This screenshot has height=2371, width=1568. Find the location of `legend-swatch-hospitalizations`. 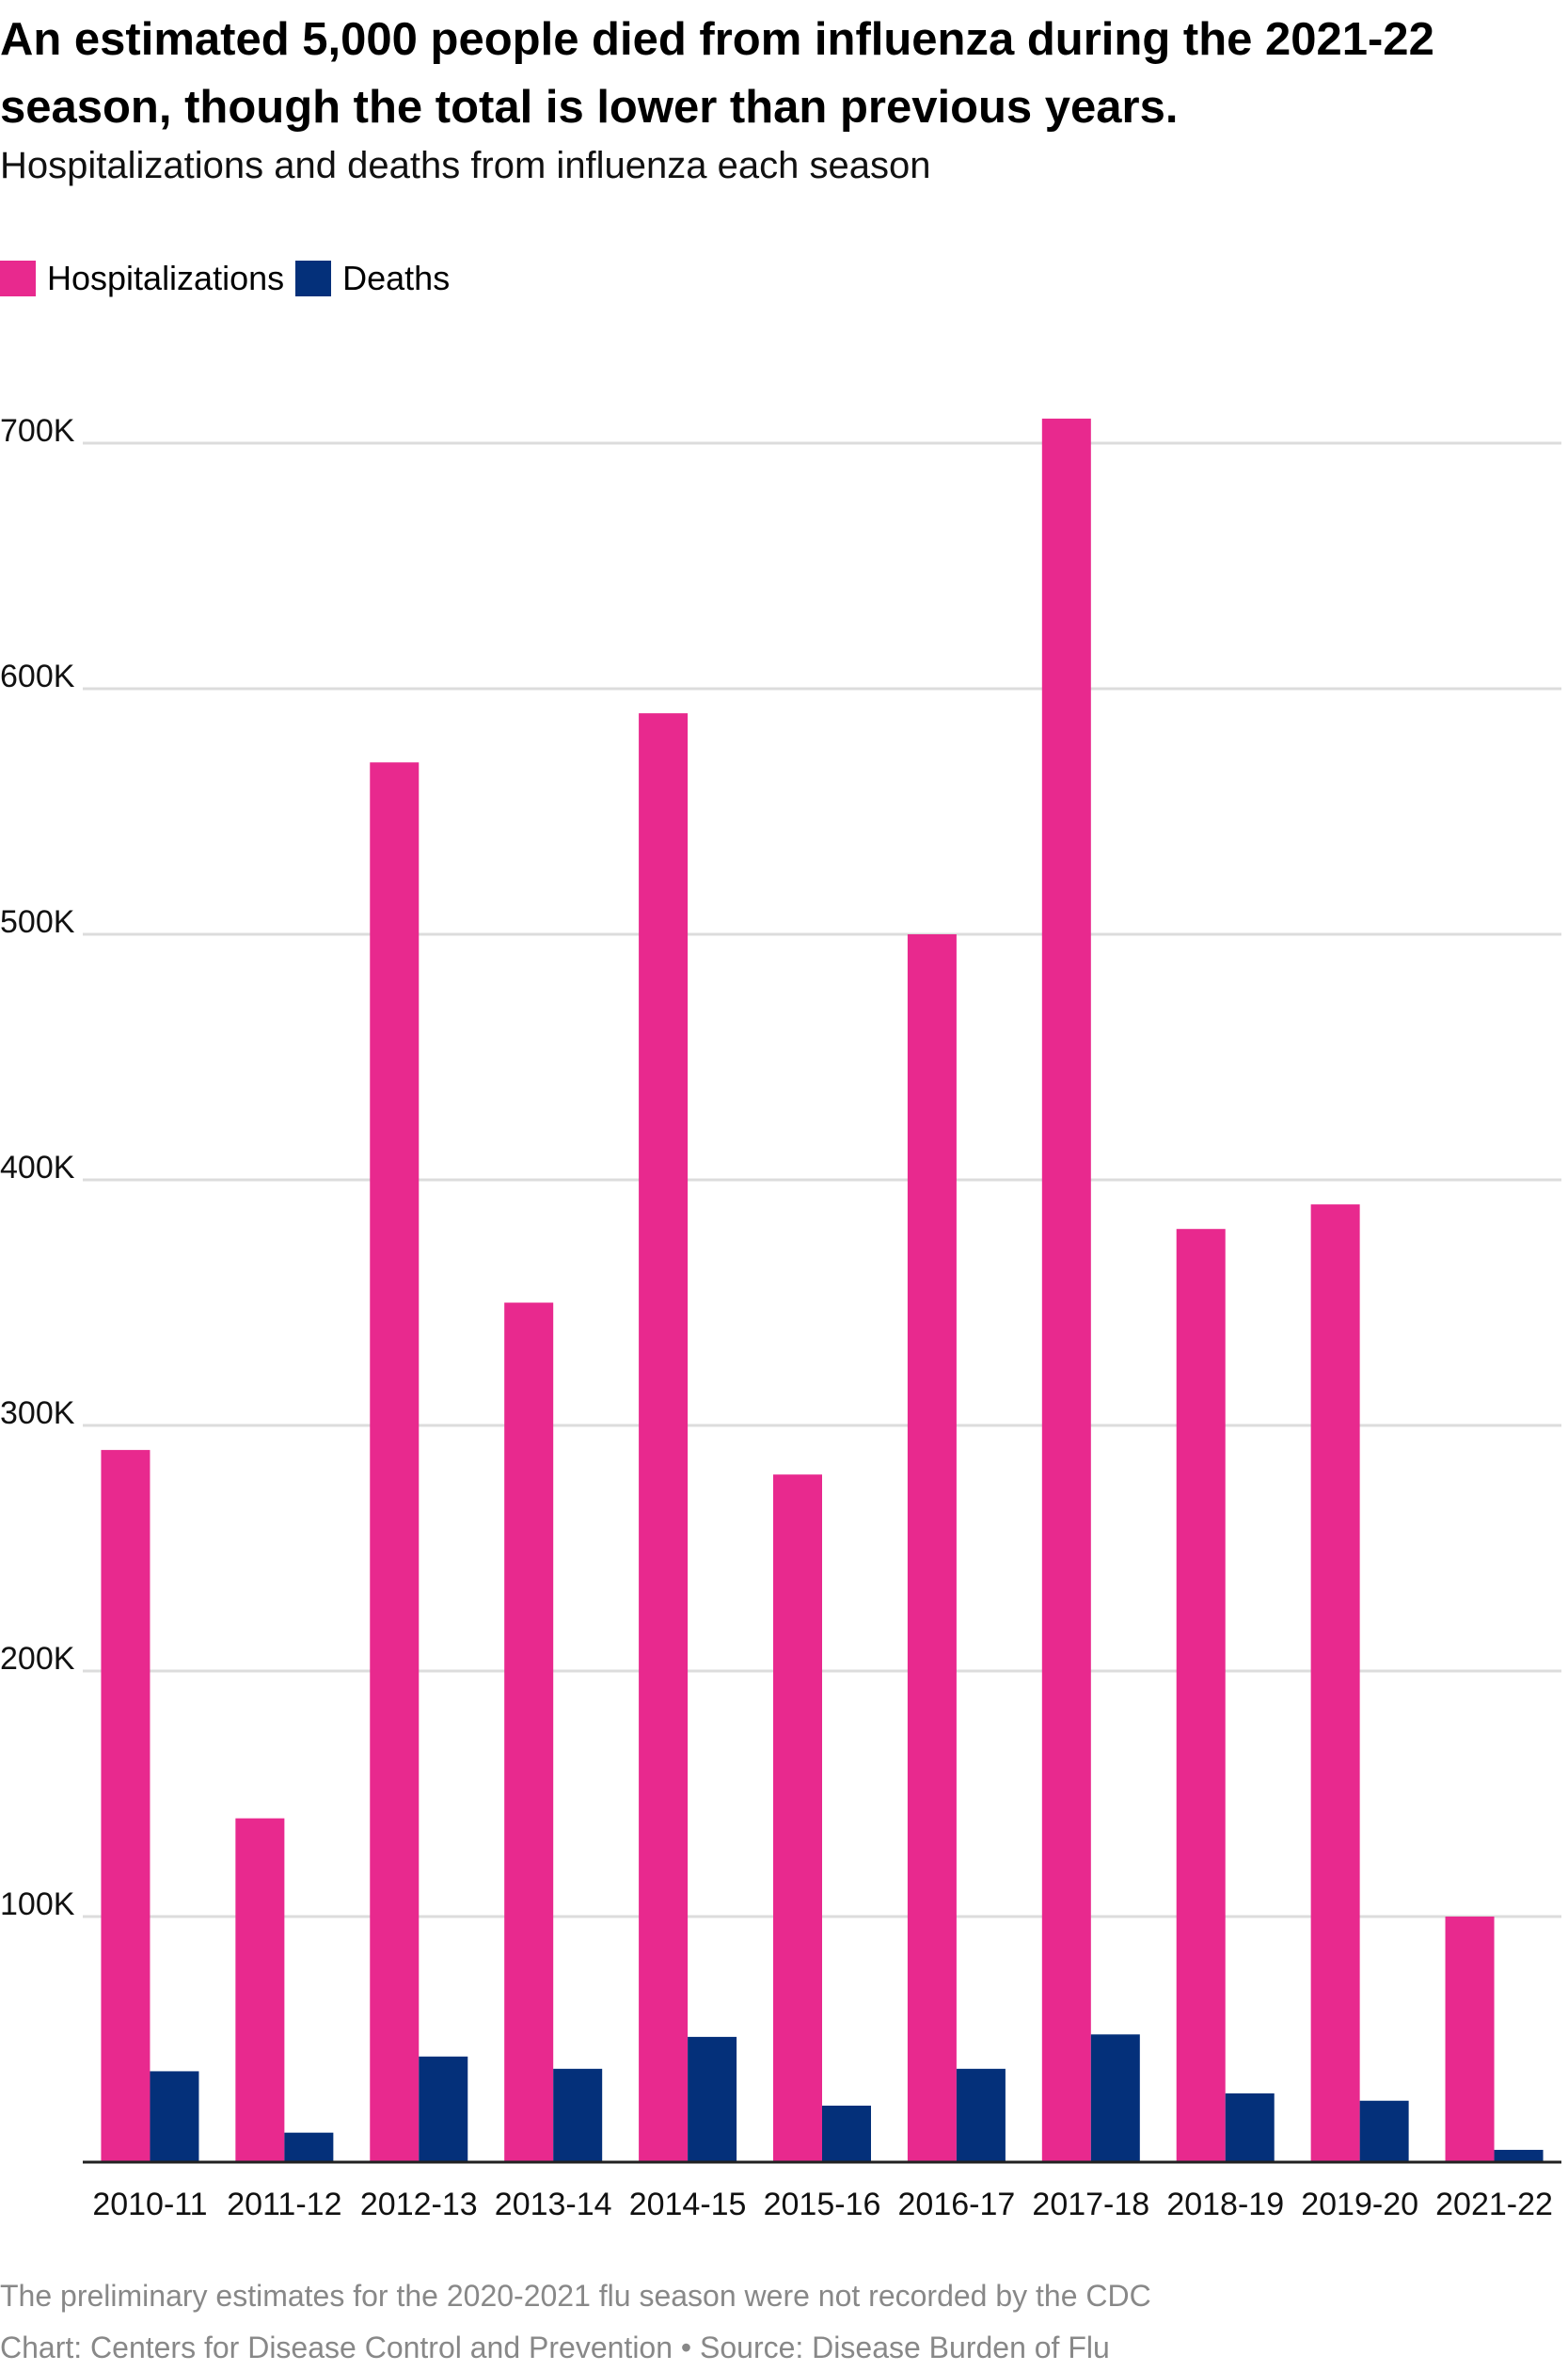

legend-swatch-hospitalizations is located at coordinates (18, 278).